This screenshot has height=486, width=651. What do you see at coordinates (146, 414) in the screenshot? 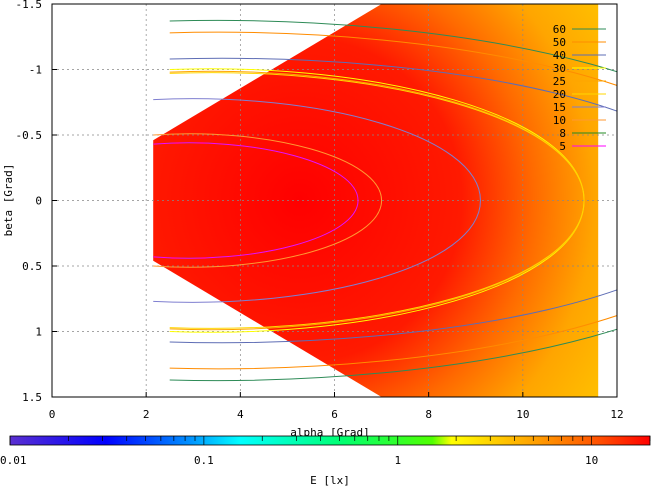
I see `x-tick-label: 2` at bounding box center [146, 414].